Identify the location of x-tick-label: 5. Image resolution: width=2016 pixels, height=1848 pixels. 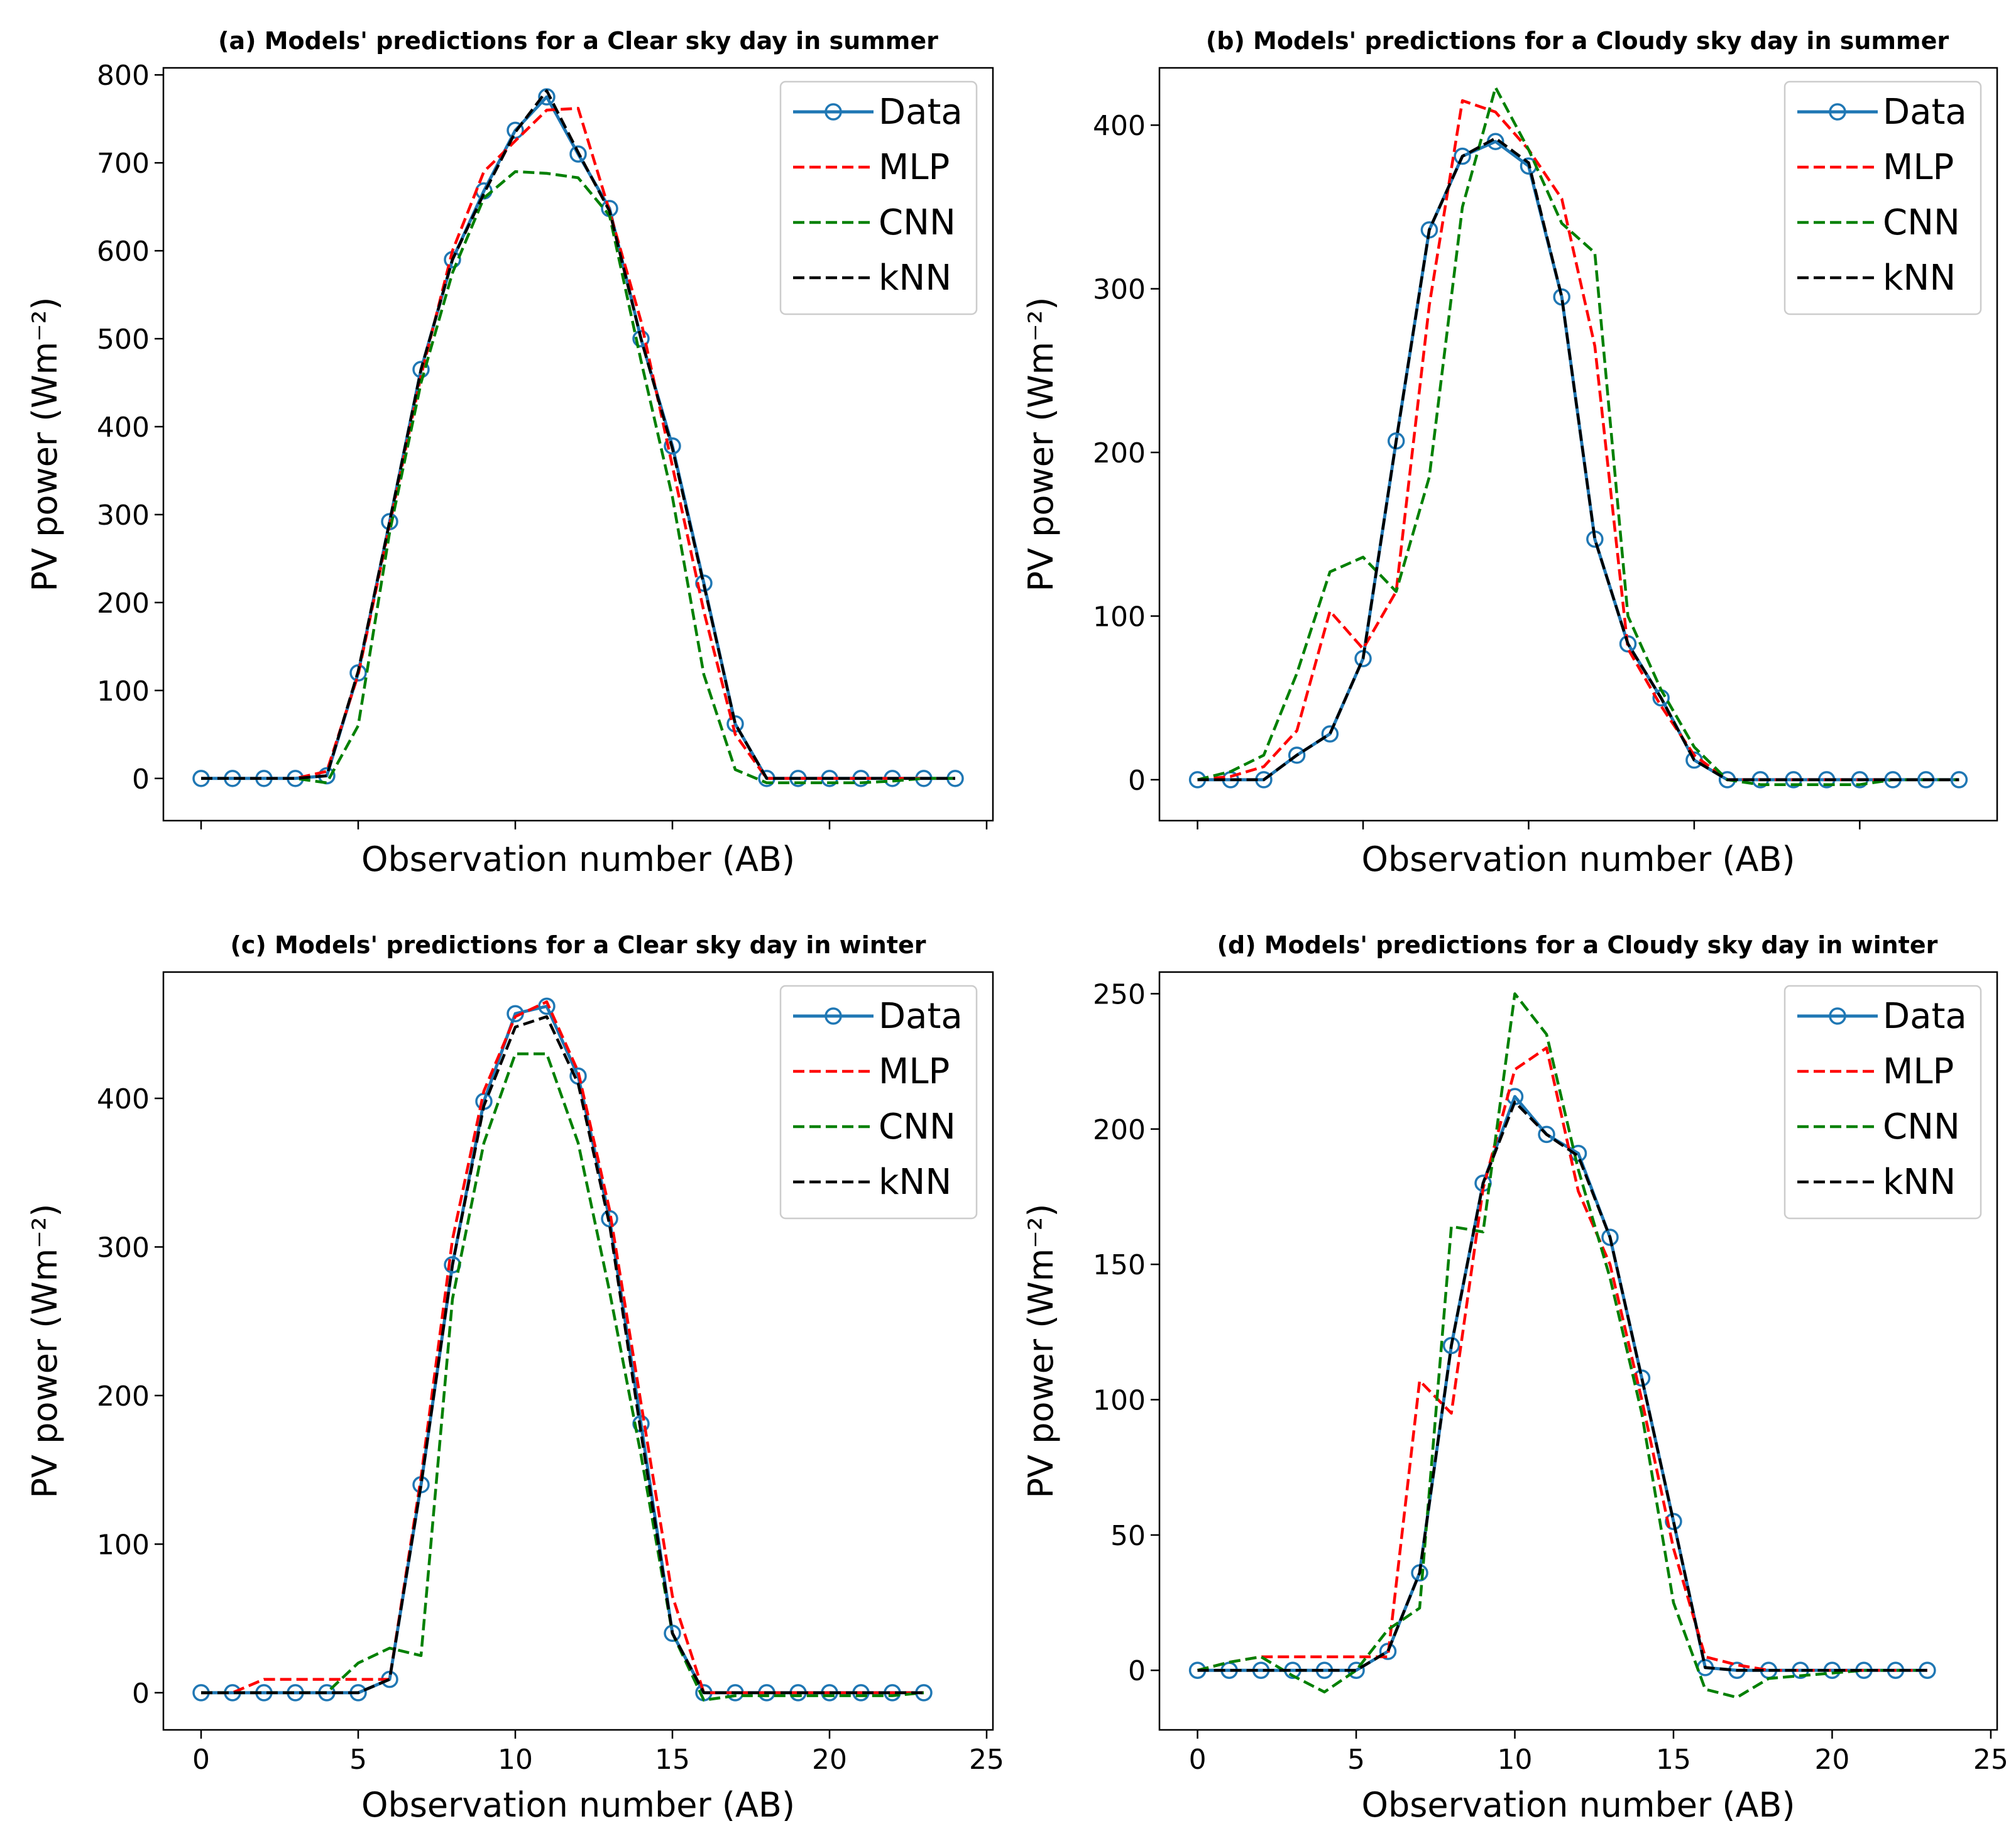
(1356, 1760).